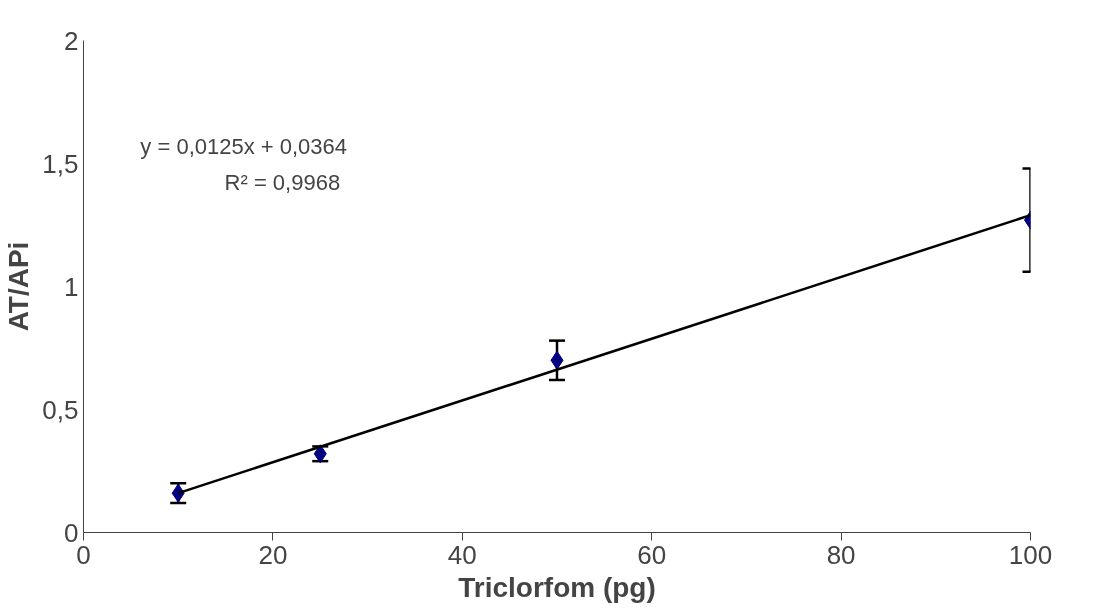  I want to click on x-axis-title: Triclorfom (pg), so click(557, 587).